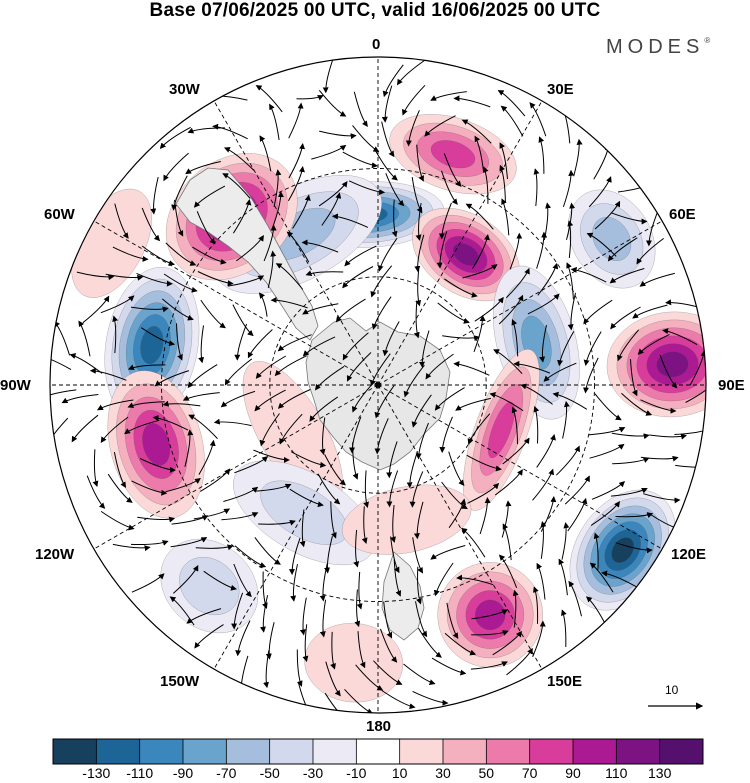  What do you see at coordinates (269, 773) in the screenshot?
I see `colorbar-tick: -50` at bounding box center [269, 773].